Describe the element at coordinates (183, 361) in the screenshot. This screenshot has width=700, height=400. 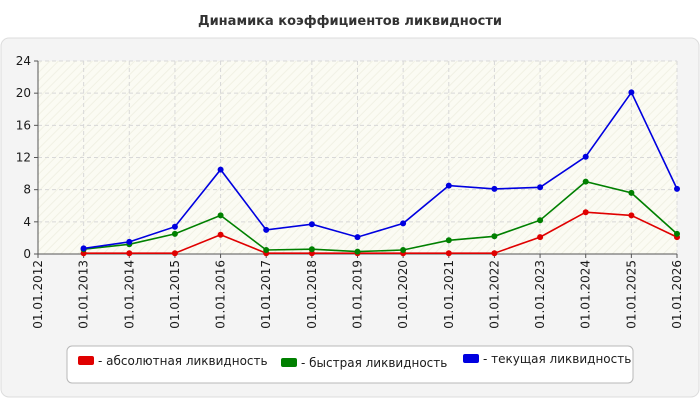
I see `legend-label: - абсолютная ликвидность` at that location.